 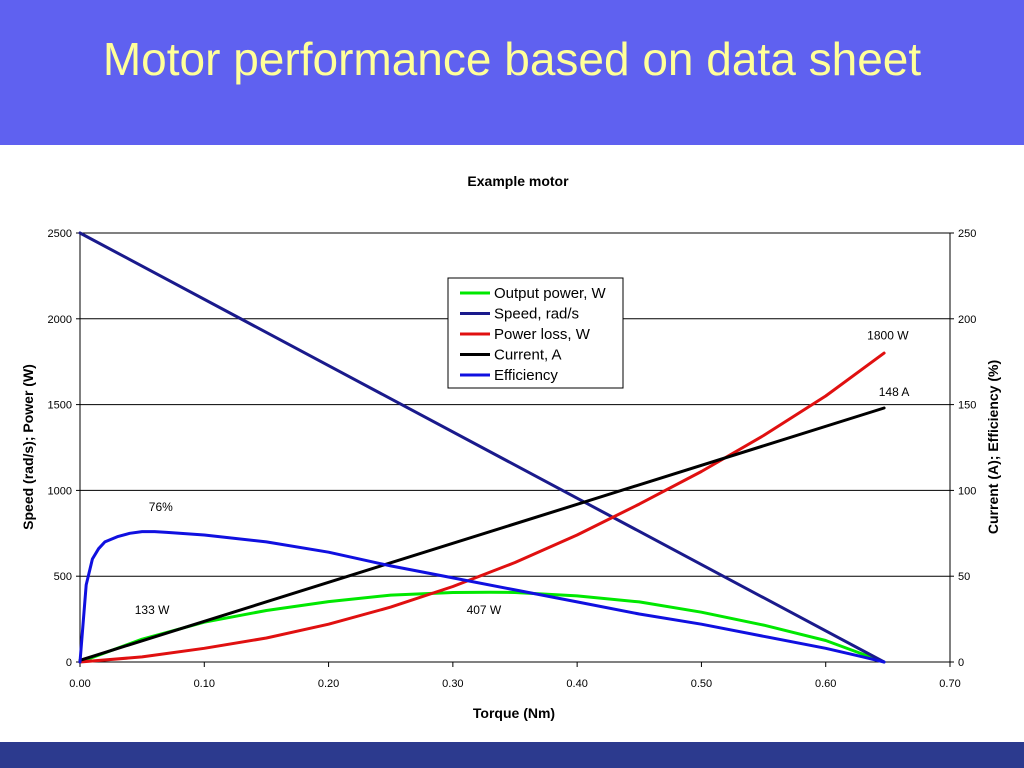 I want to click on x-axis-label: Torque (Nm), so click(x=514, y=713).